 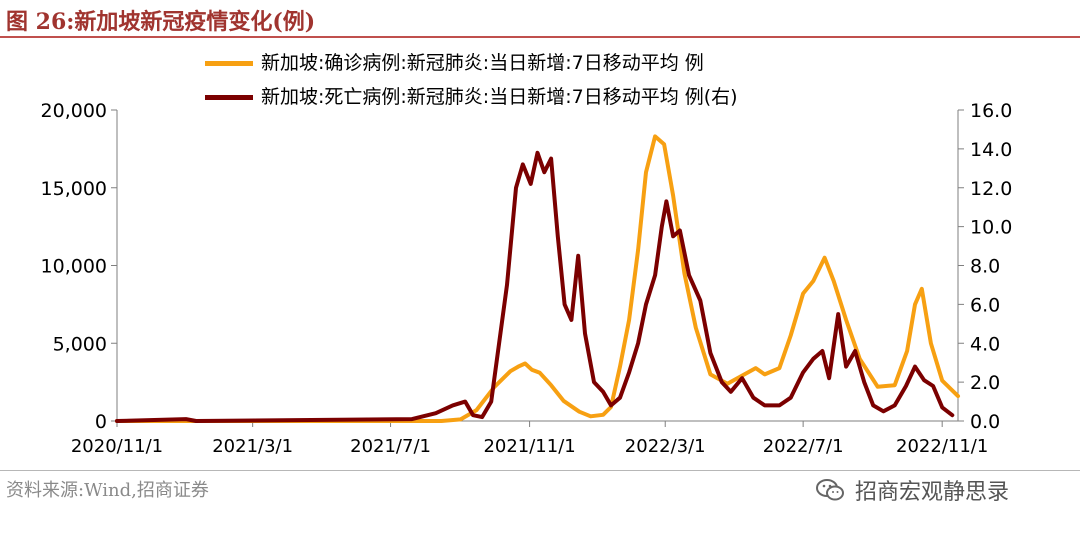 What do you see at coordinates (74, 189) in the screenshot?
I see `y-left-tick-label: 15,000` at bounding box center [74, 189].